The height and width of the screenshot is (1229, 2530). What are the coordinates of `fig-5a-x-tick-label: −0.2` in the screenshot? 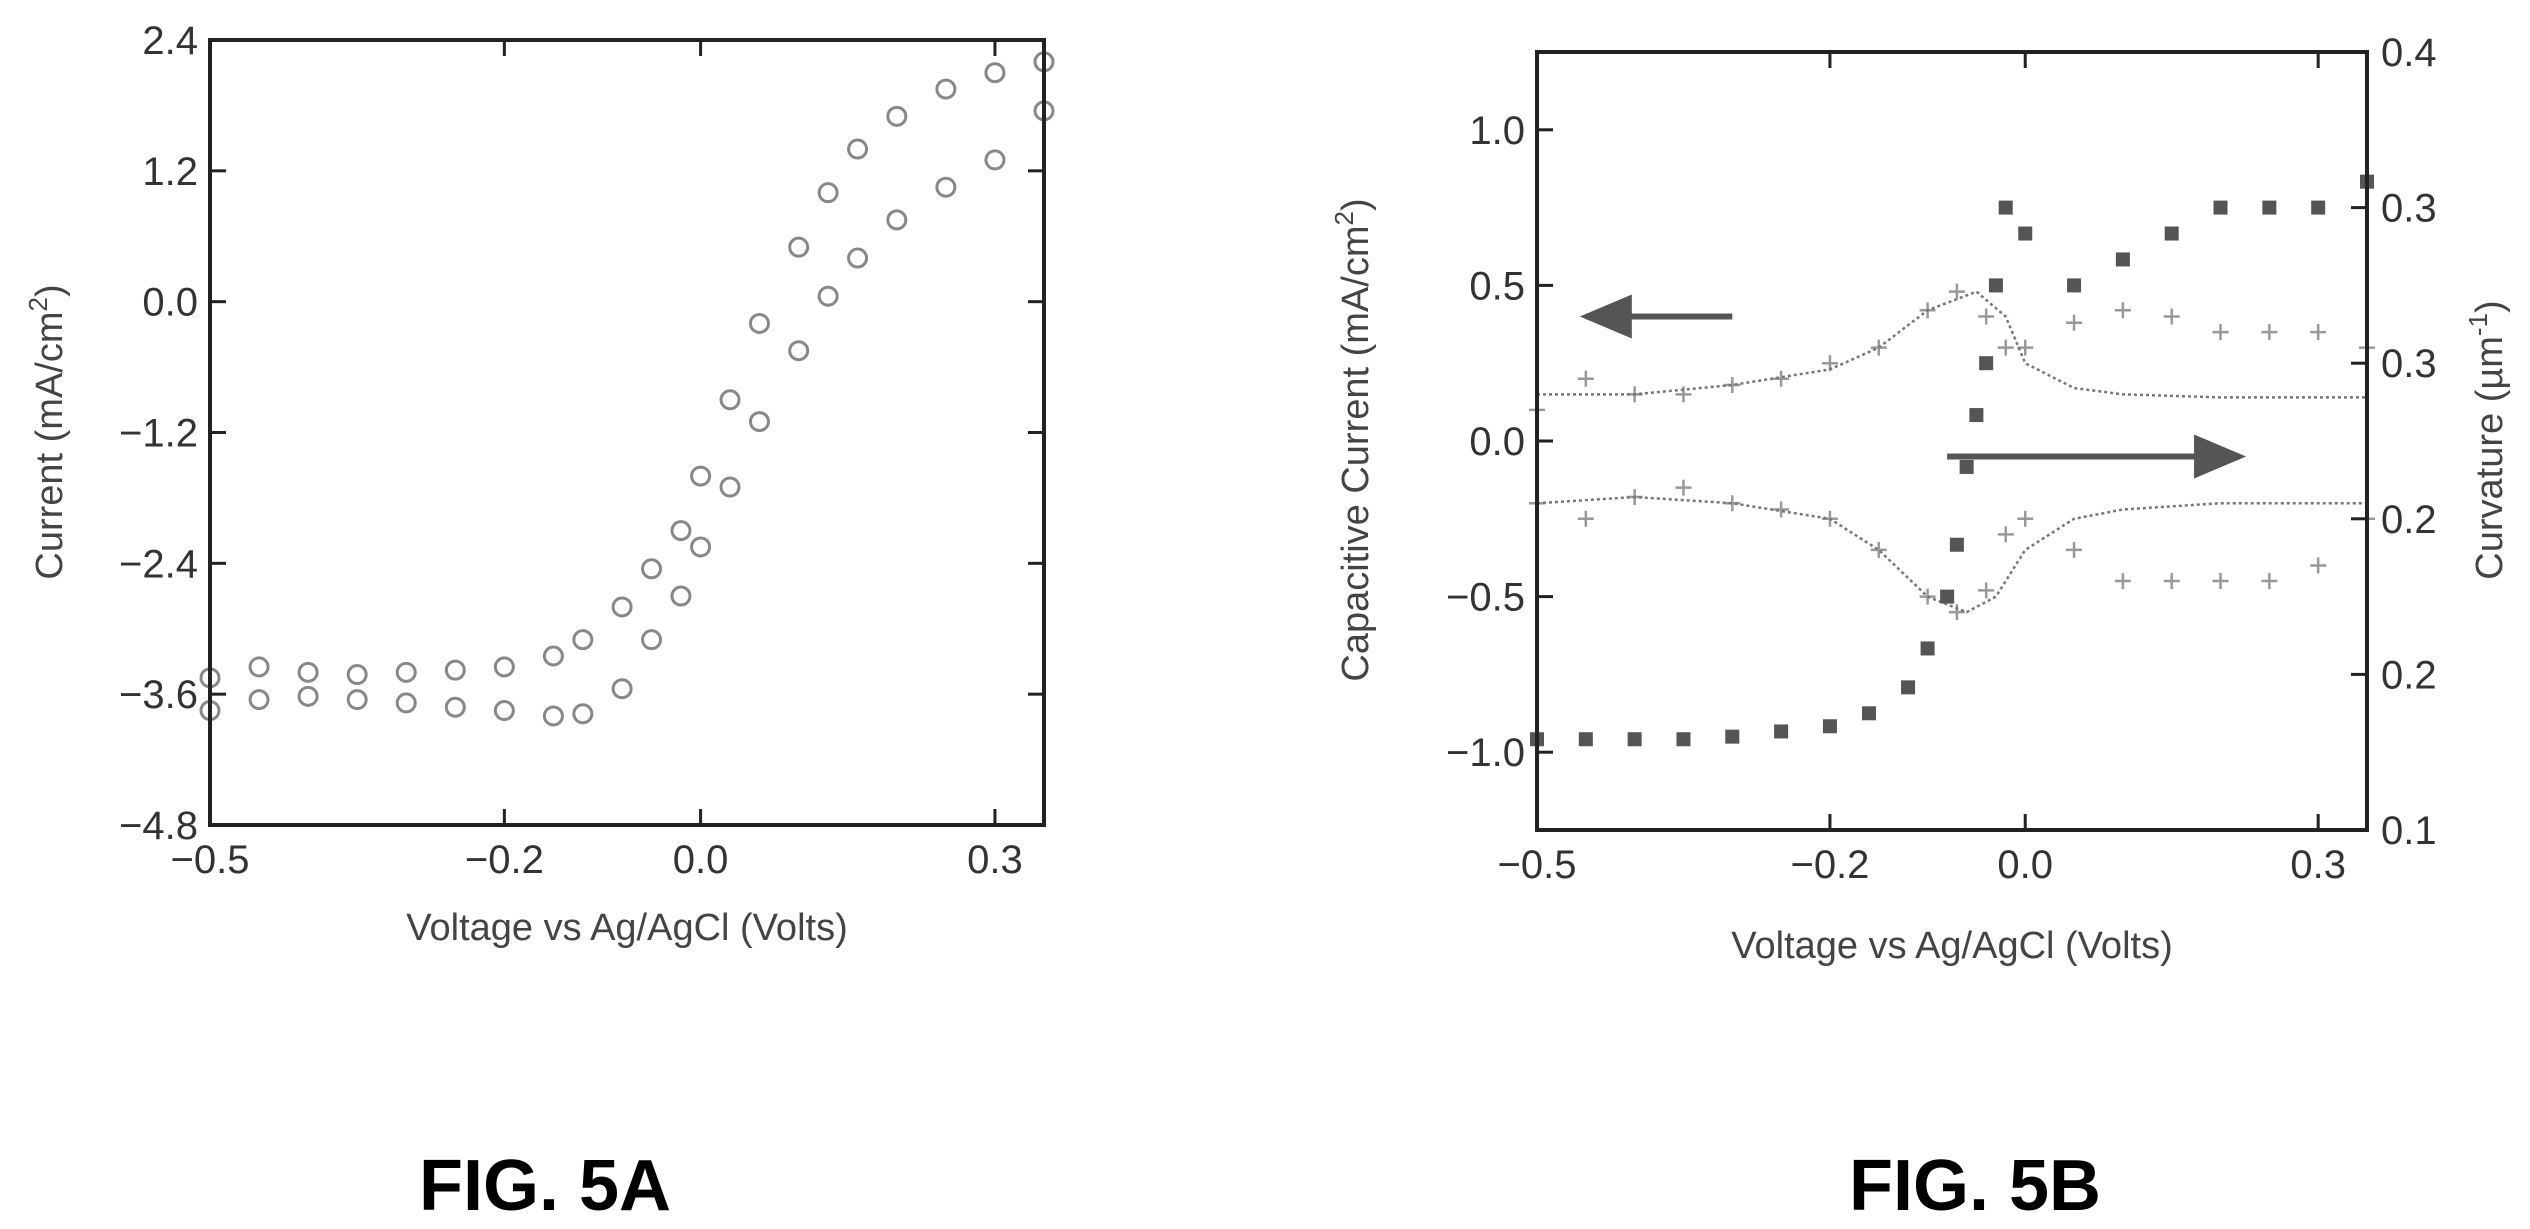 It's located at (504, 860).